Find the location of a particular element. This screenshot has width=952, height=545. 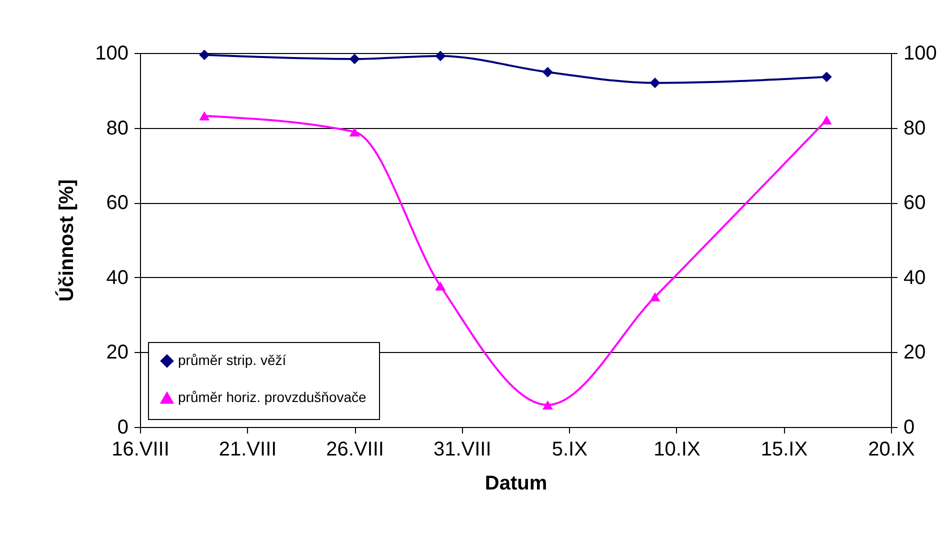

y2-tick-label: 0 is located at coordinates (909, 427).